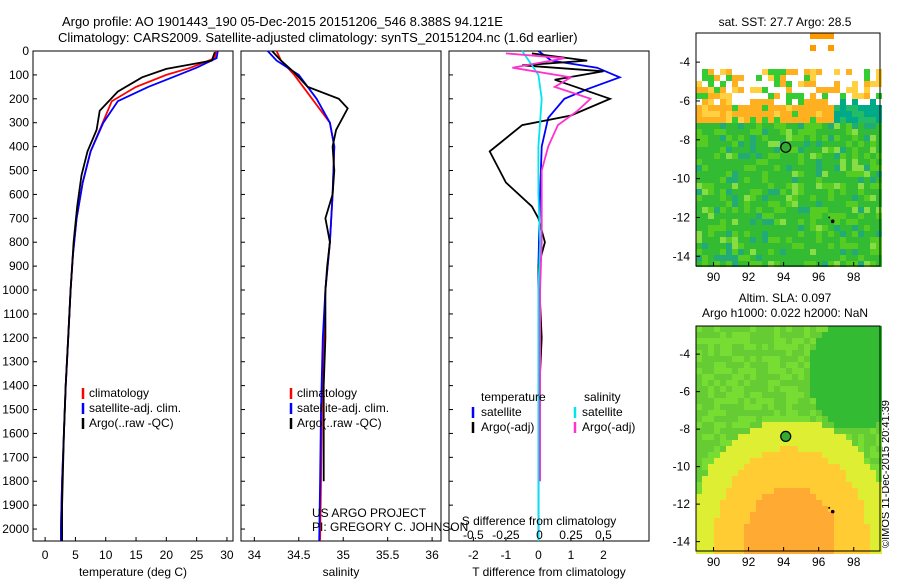 The image size is (900, 580). Describe the element at coordinates (19, 194) in the screenshot. I see `y-tick-label: 600` at that location.